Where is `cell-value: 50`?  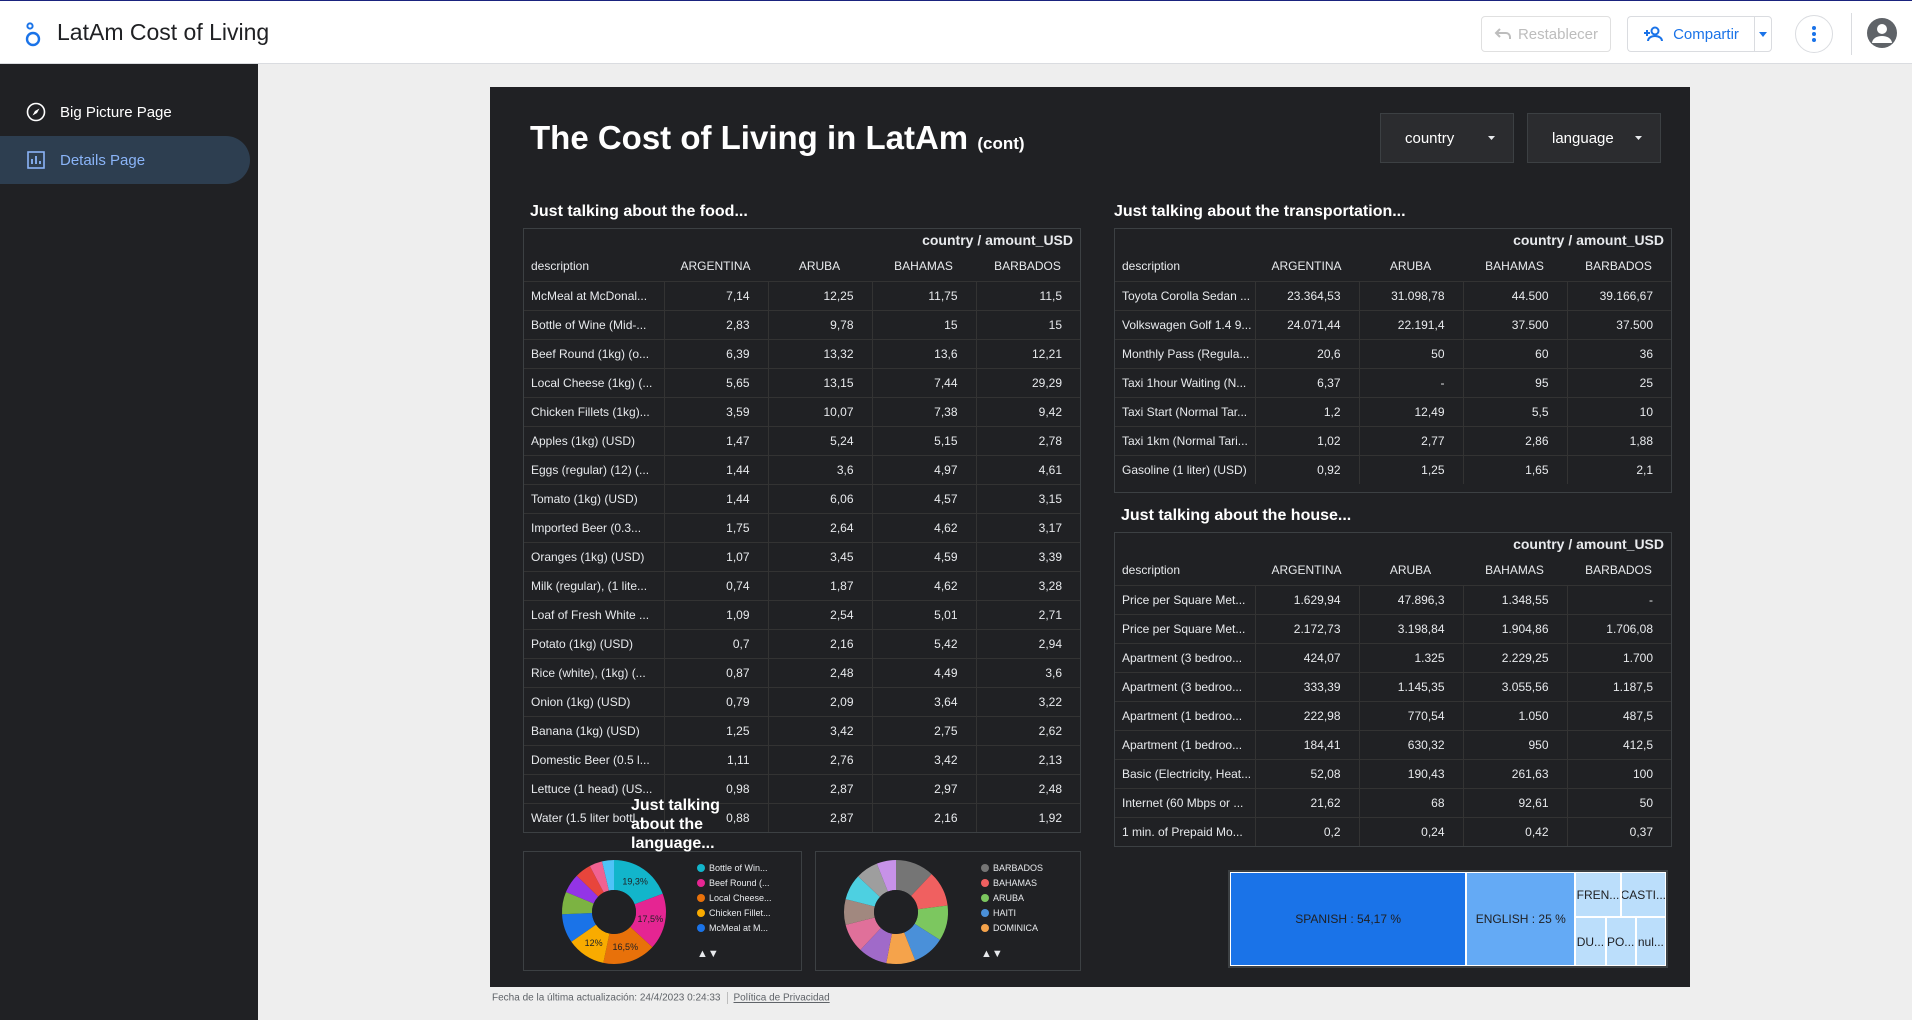
cell-value: 50 is located at coordinates (1619, 803).